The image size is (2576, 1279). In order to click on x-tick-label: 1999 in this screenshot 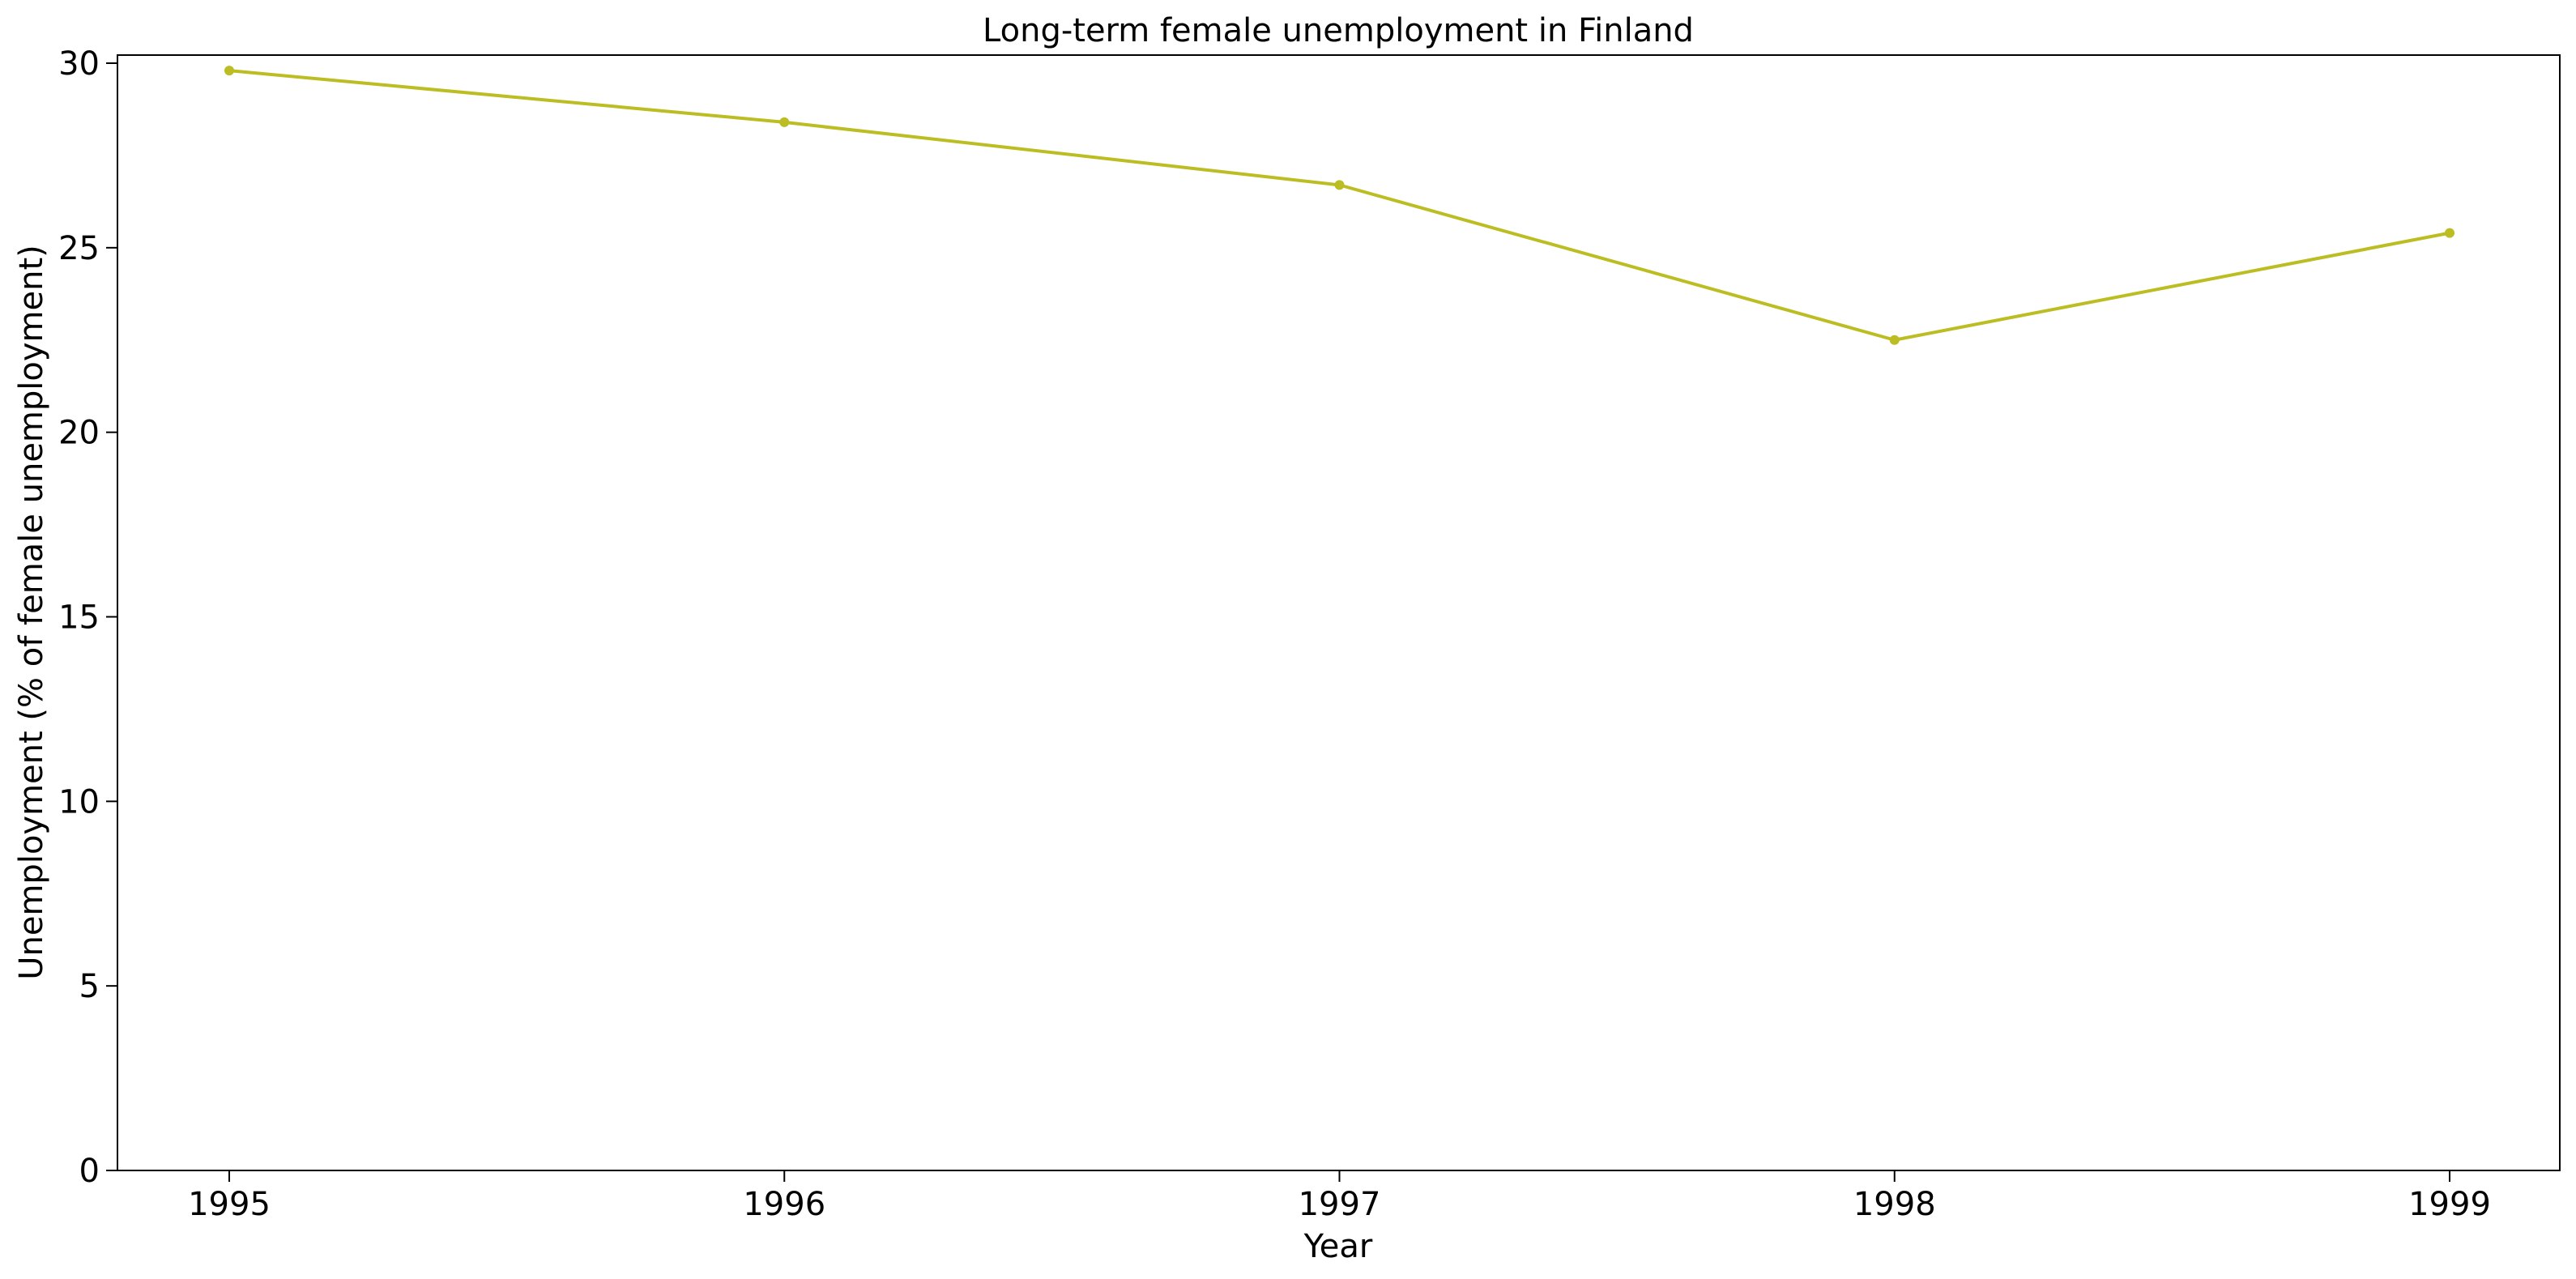, I will do `click(2449, 1204)`.